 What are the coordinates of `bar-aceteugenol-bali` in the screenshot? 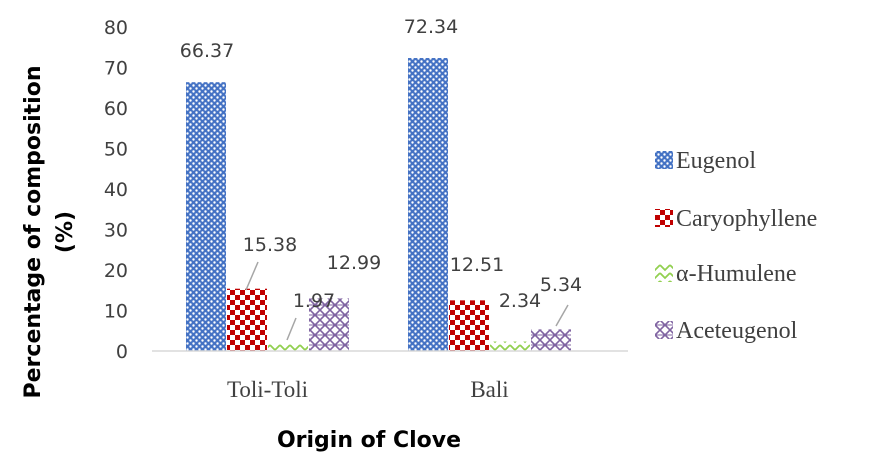 It's located at (551, 340).